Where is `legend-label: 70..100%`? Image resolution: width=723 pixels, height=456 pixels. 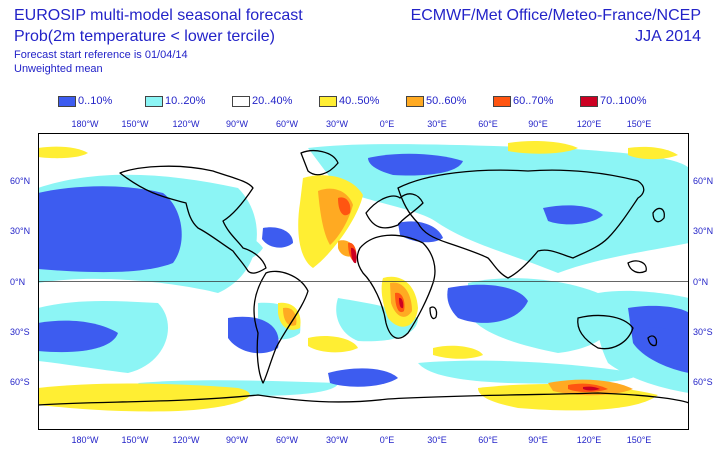 legend-label: 70..100% is located at coordinates (623, 101).